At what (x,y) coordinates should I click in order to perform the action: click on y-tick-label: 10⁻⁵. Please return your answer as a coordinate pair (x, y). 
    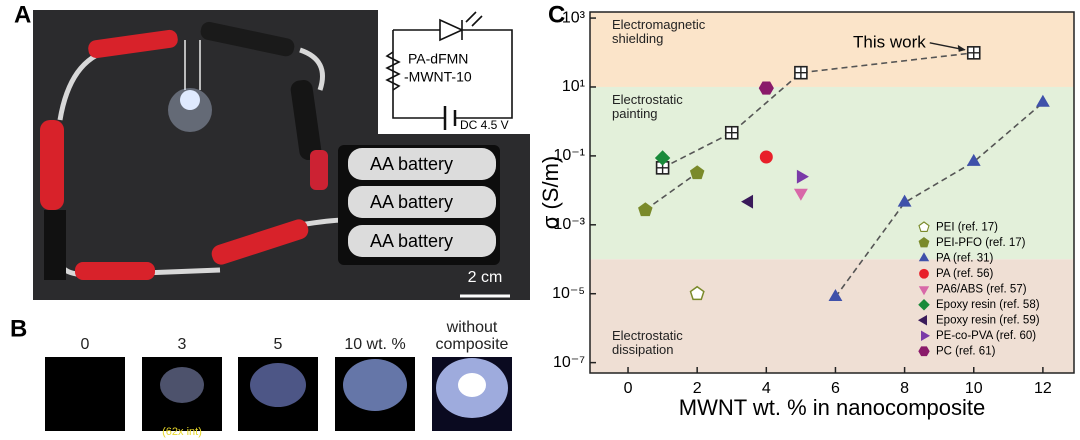
    Looking at the image, I should click on (568, 293).